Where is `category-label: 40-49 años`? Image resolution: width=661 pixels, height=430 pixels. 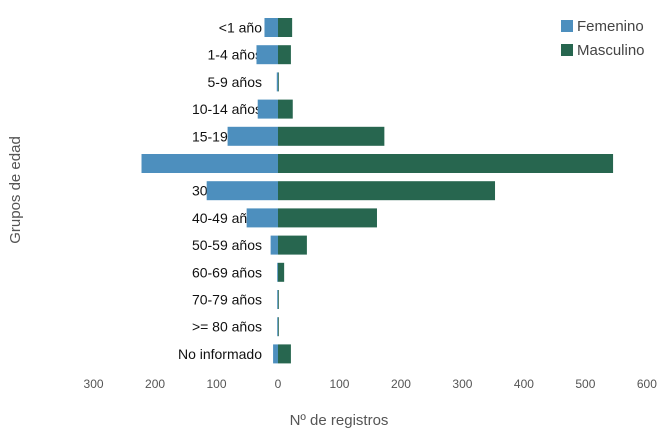
category-label: 40-49 años is located at coordinates (227, 218).